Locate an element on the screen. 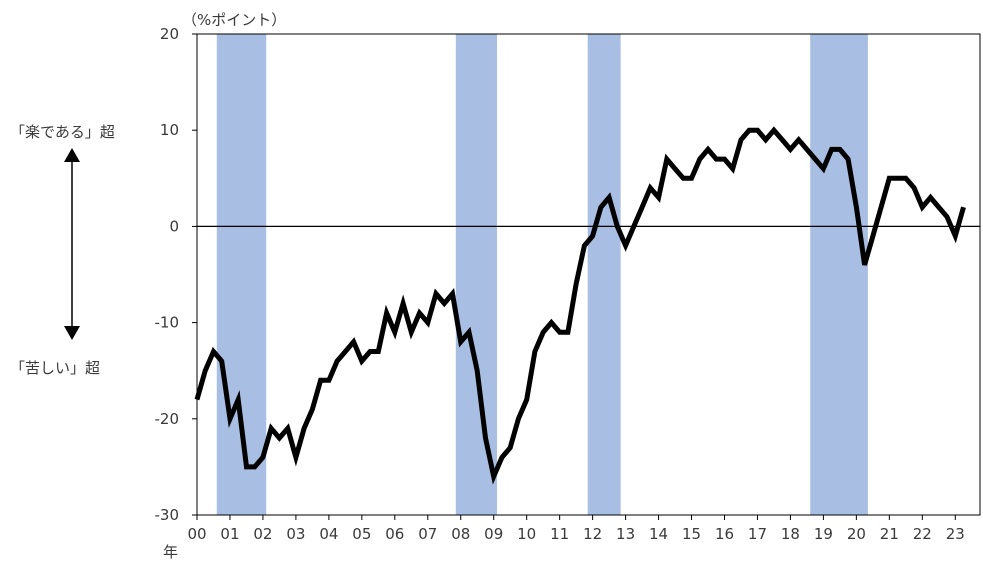  y-tick-label: 20 is located at coordinates (169, 34).